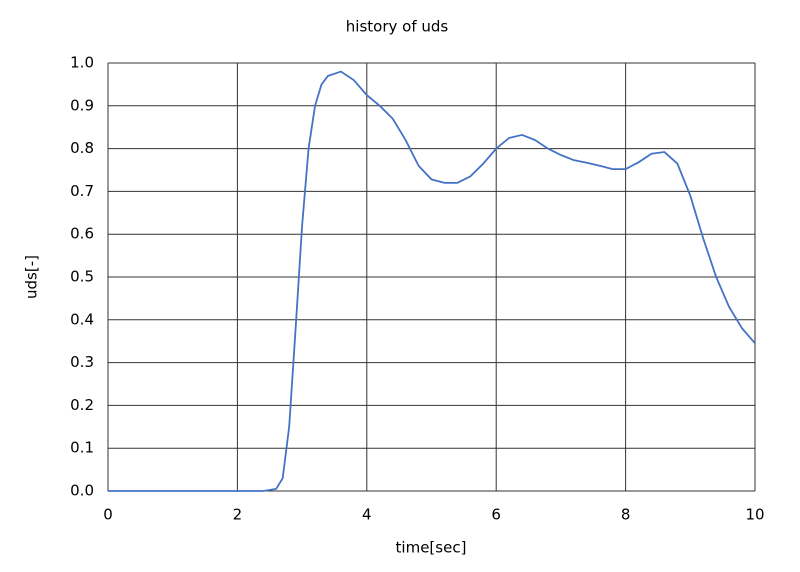 This screenshot has height=572, width=800. I want to click on y-axis-label: uds[-], so click(32, 277).